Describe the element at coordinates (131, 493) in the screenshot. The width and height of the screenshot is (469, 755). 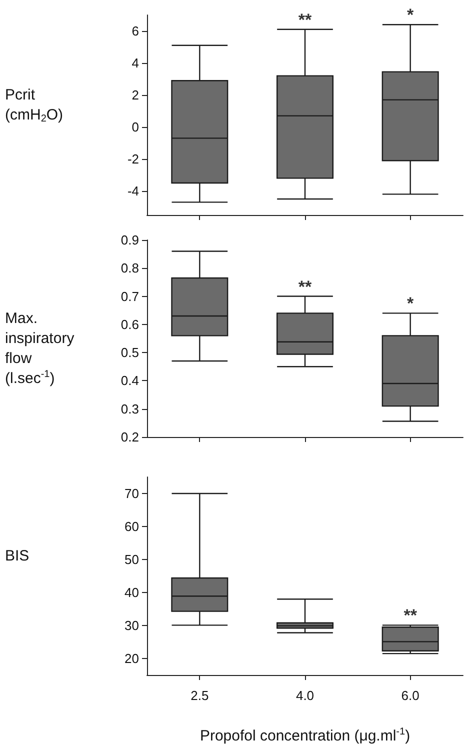
I see `y-tick-label: 70` at that location.